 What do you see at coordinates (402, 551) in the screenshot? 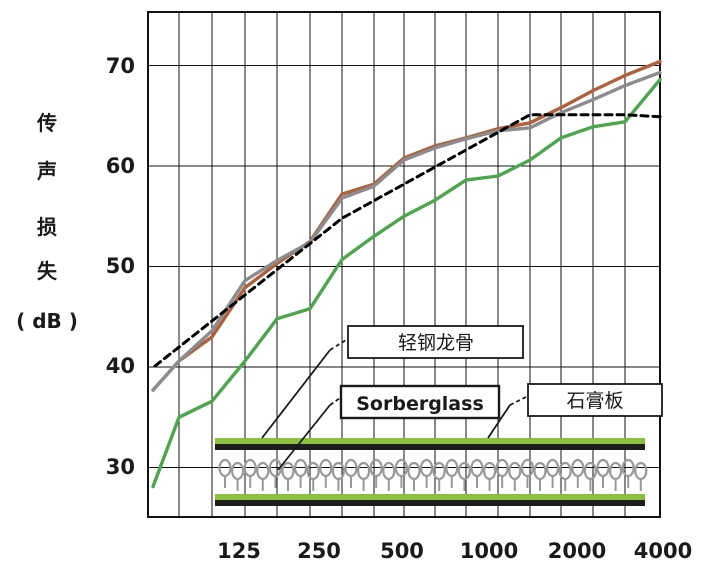
I see `x-tick-500: 500` at bounding box center [402, 551].